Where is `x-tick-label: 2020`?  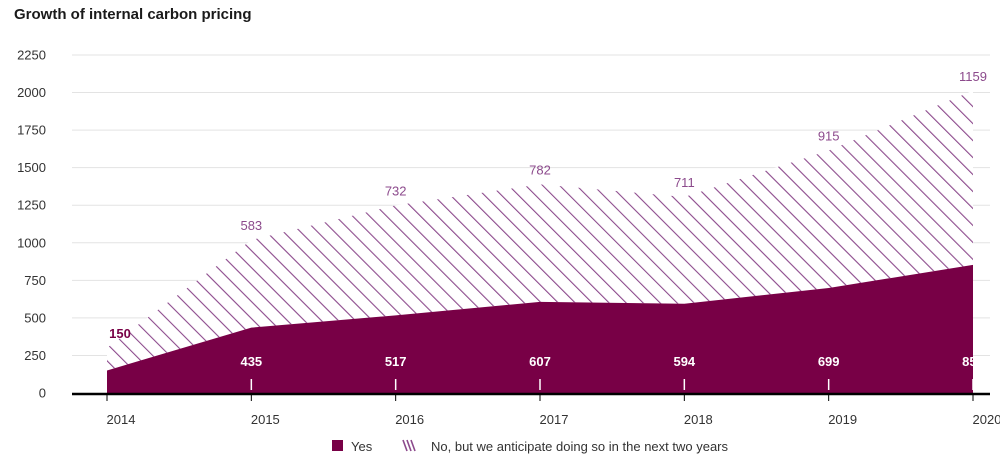
x-tick-label: 2020 is located at coordinates (986, 419).